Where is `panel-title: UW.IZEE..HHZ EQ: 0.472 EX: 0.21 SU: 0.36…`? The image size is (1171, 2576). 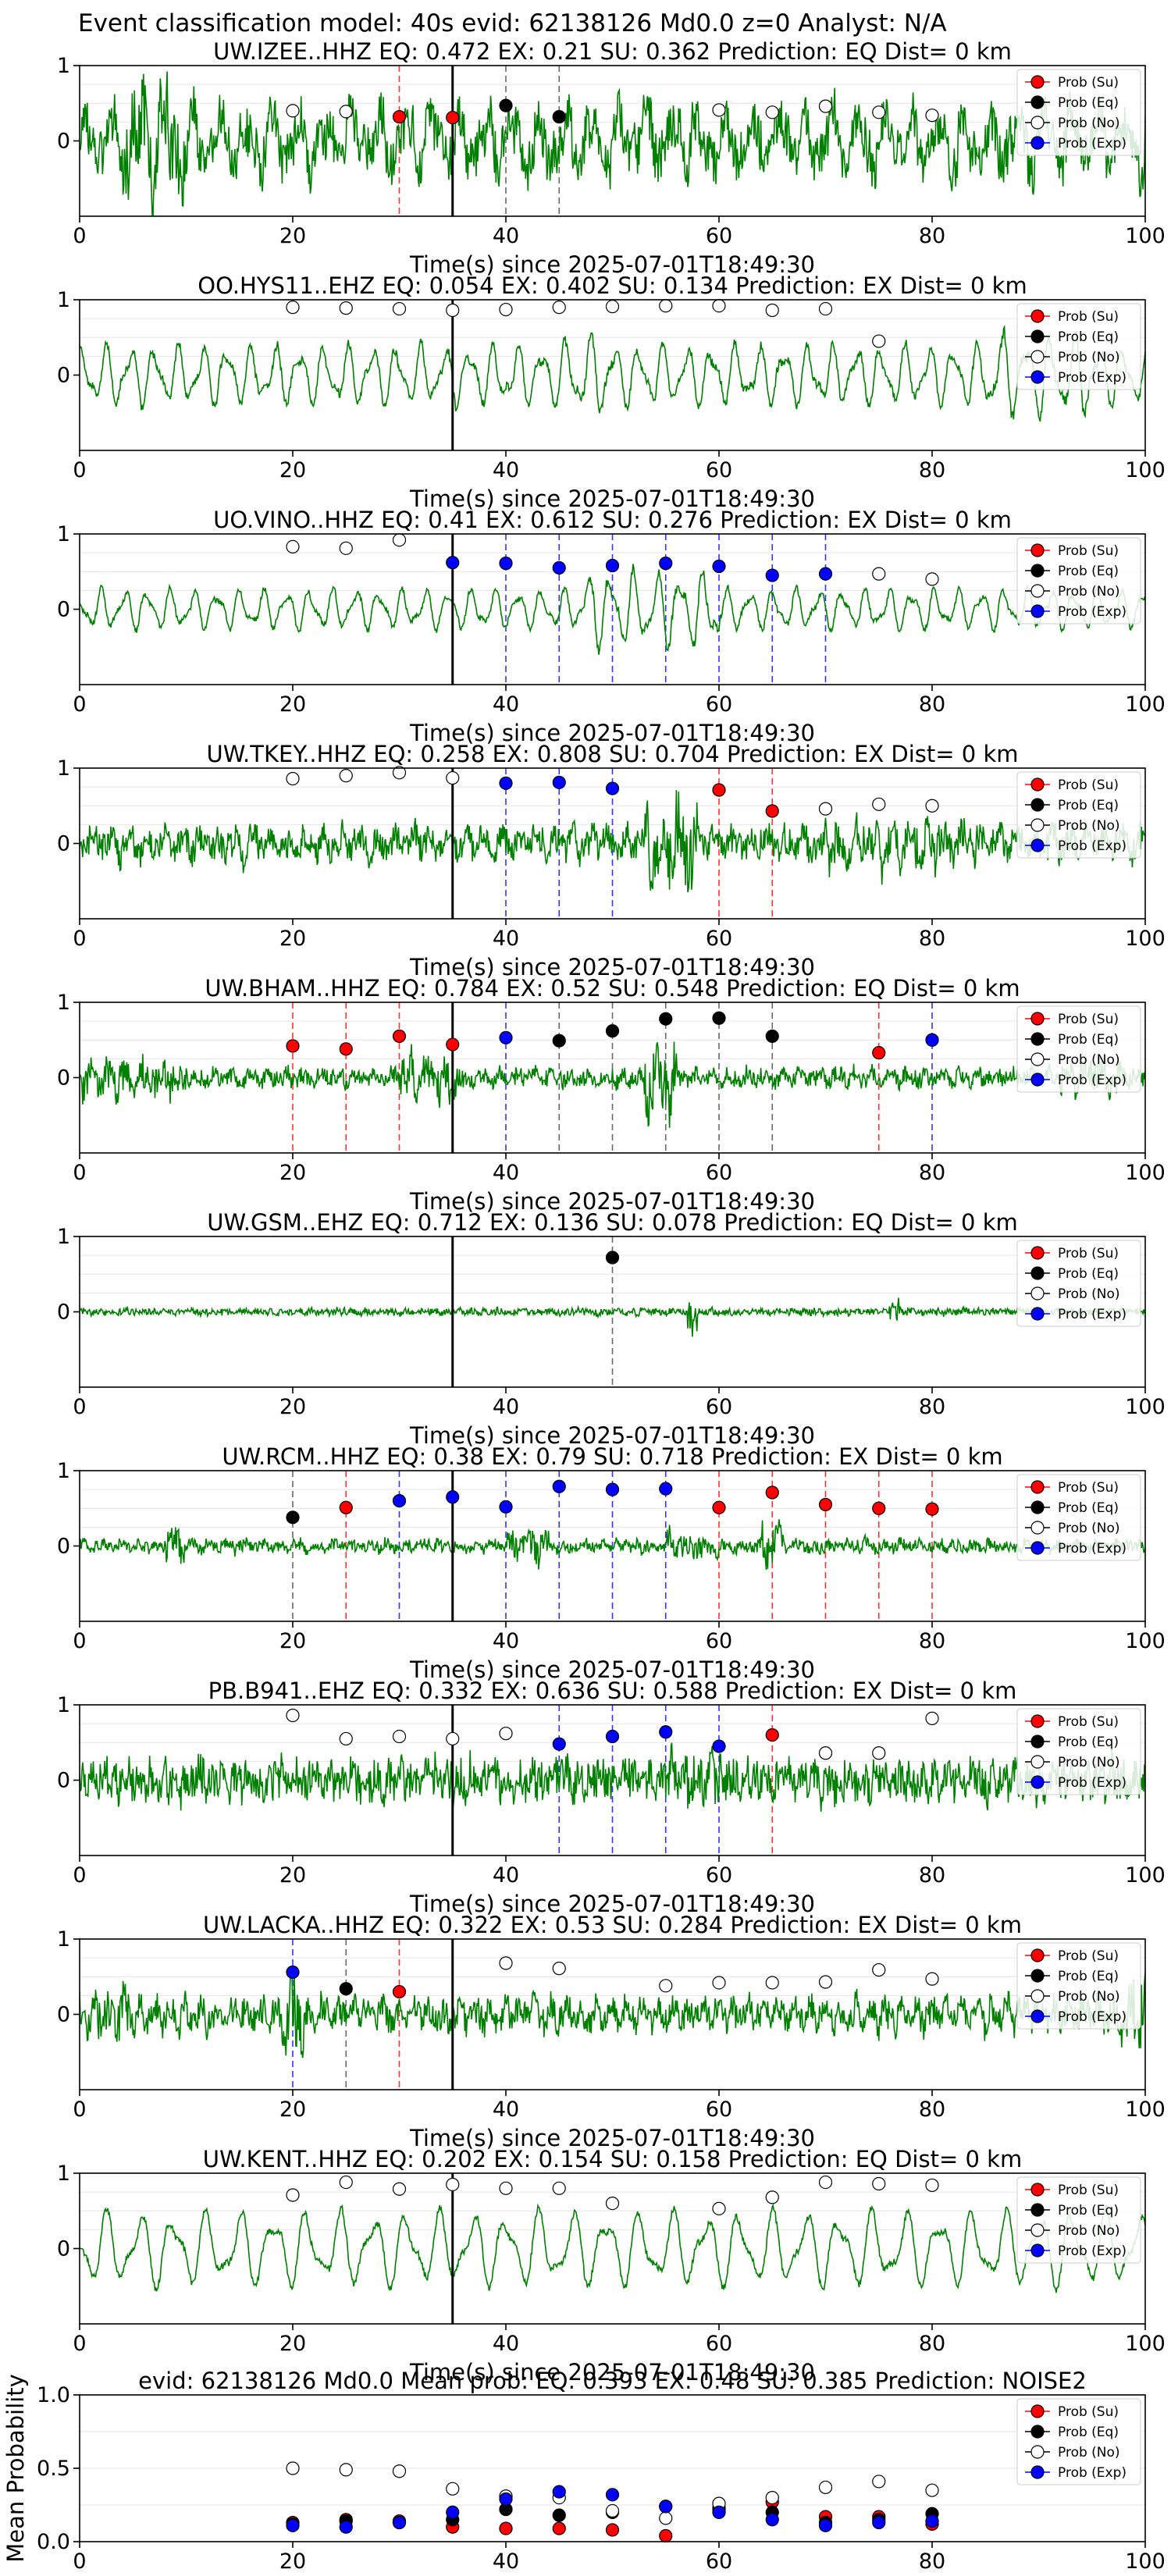
panel-title: UW.IZEE..HHZ EQ: 0.472 EX: 0.21 SU: 0.36… is located at coordinates (612, 51).